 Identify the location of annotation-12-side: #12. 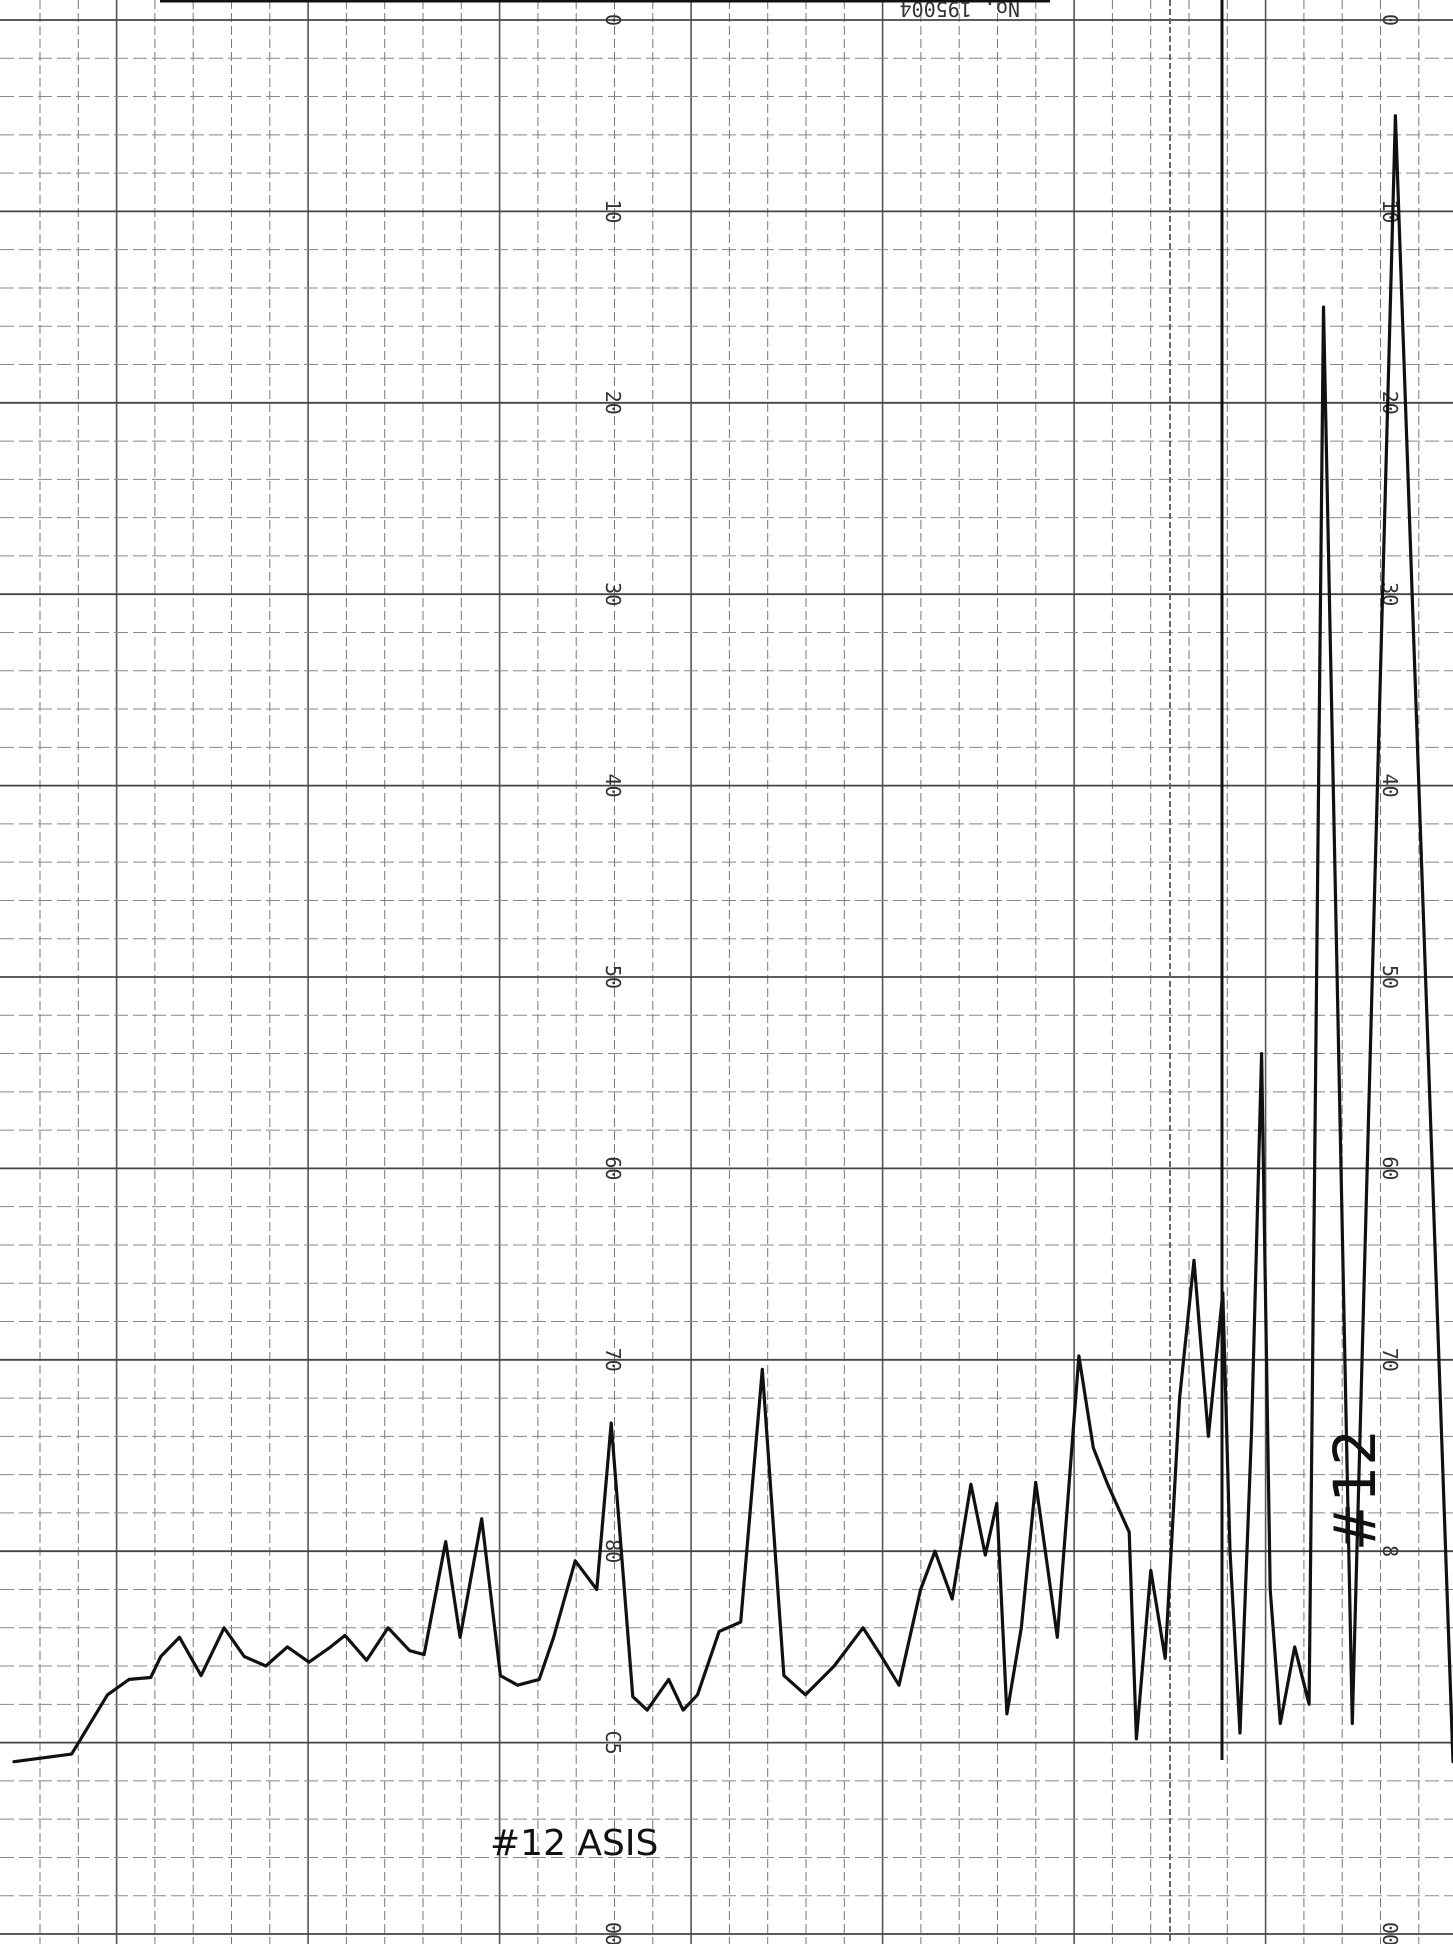
(1355, 1490).